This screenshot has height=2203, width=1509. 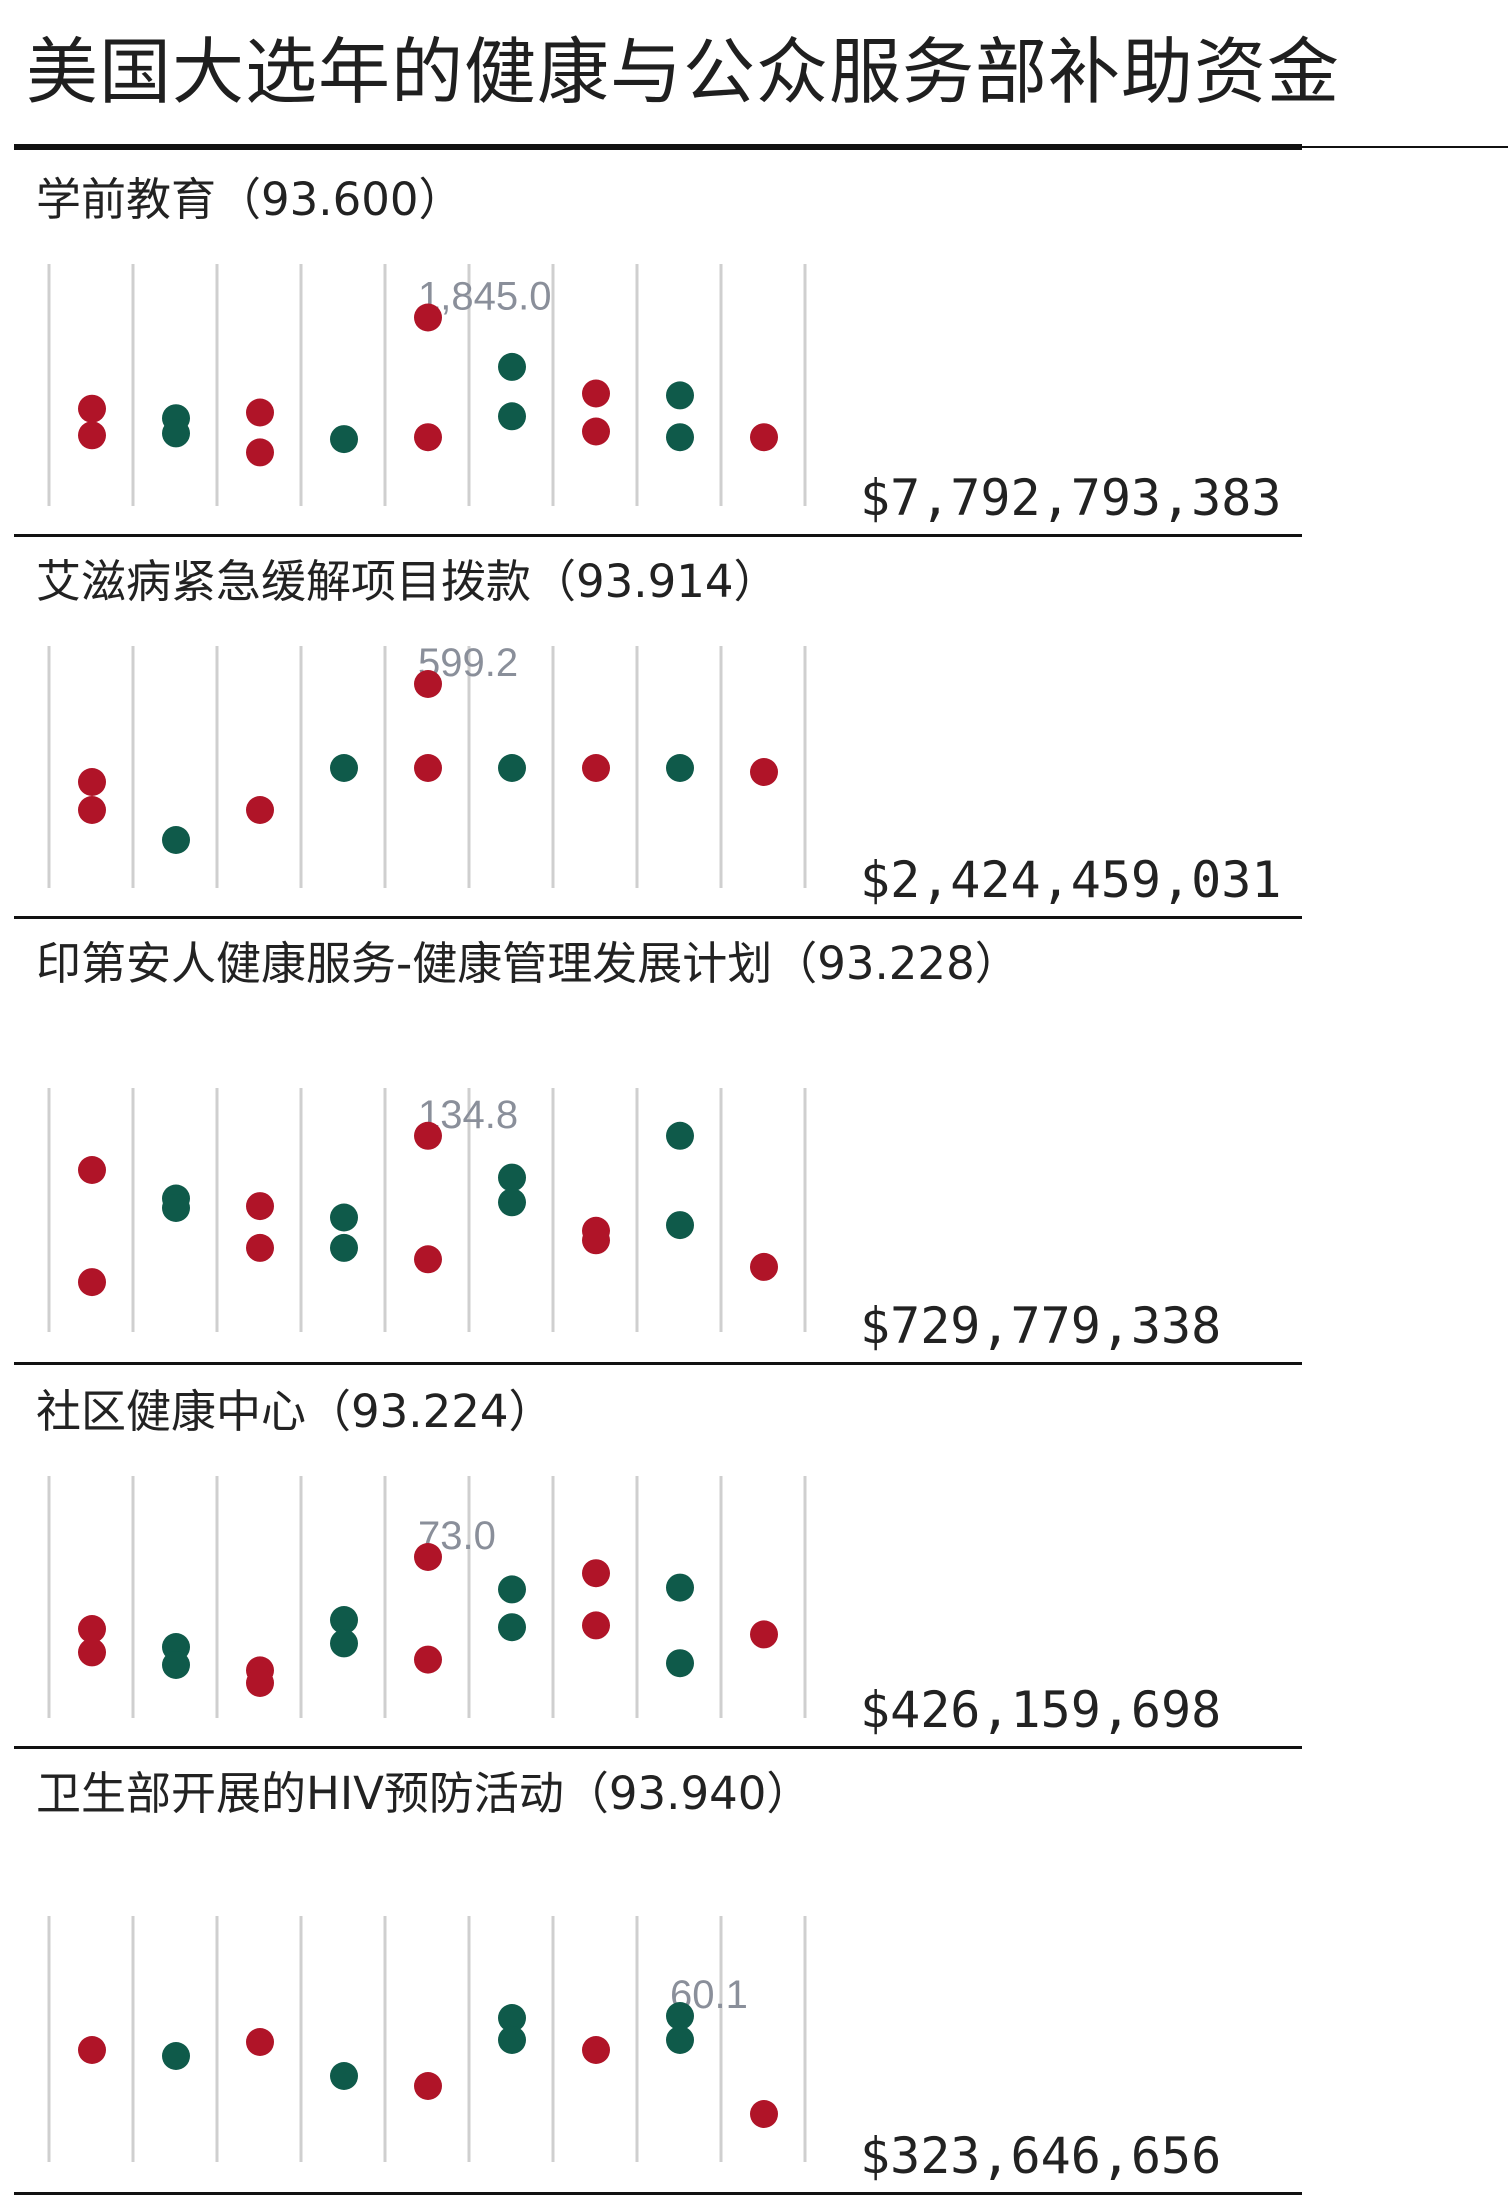 I want to click on dot-plot: 60.1, so click(x=427, y=2039).